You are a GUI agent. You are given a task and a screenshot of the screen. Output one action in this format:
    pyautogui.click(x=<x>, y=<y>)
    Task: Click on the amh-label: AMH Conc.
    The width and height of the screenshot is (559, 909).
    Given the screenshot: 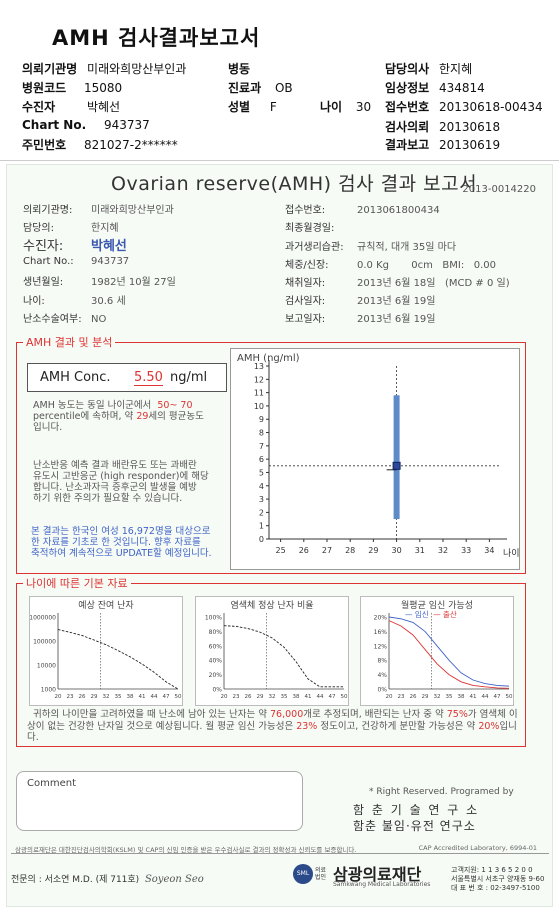 What is the action you would take?
    pyautogui.click(x=75, y=377)
    